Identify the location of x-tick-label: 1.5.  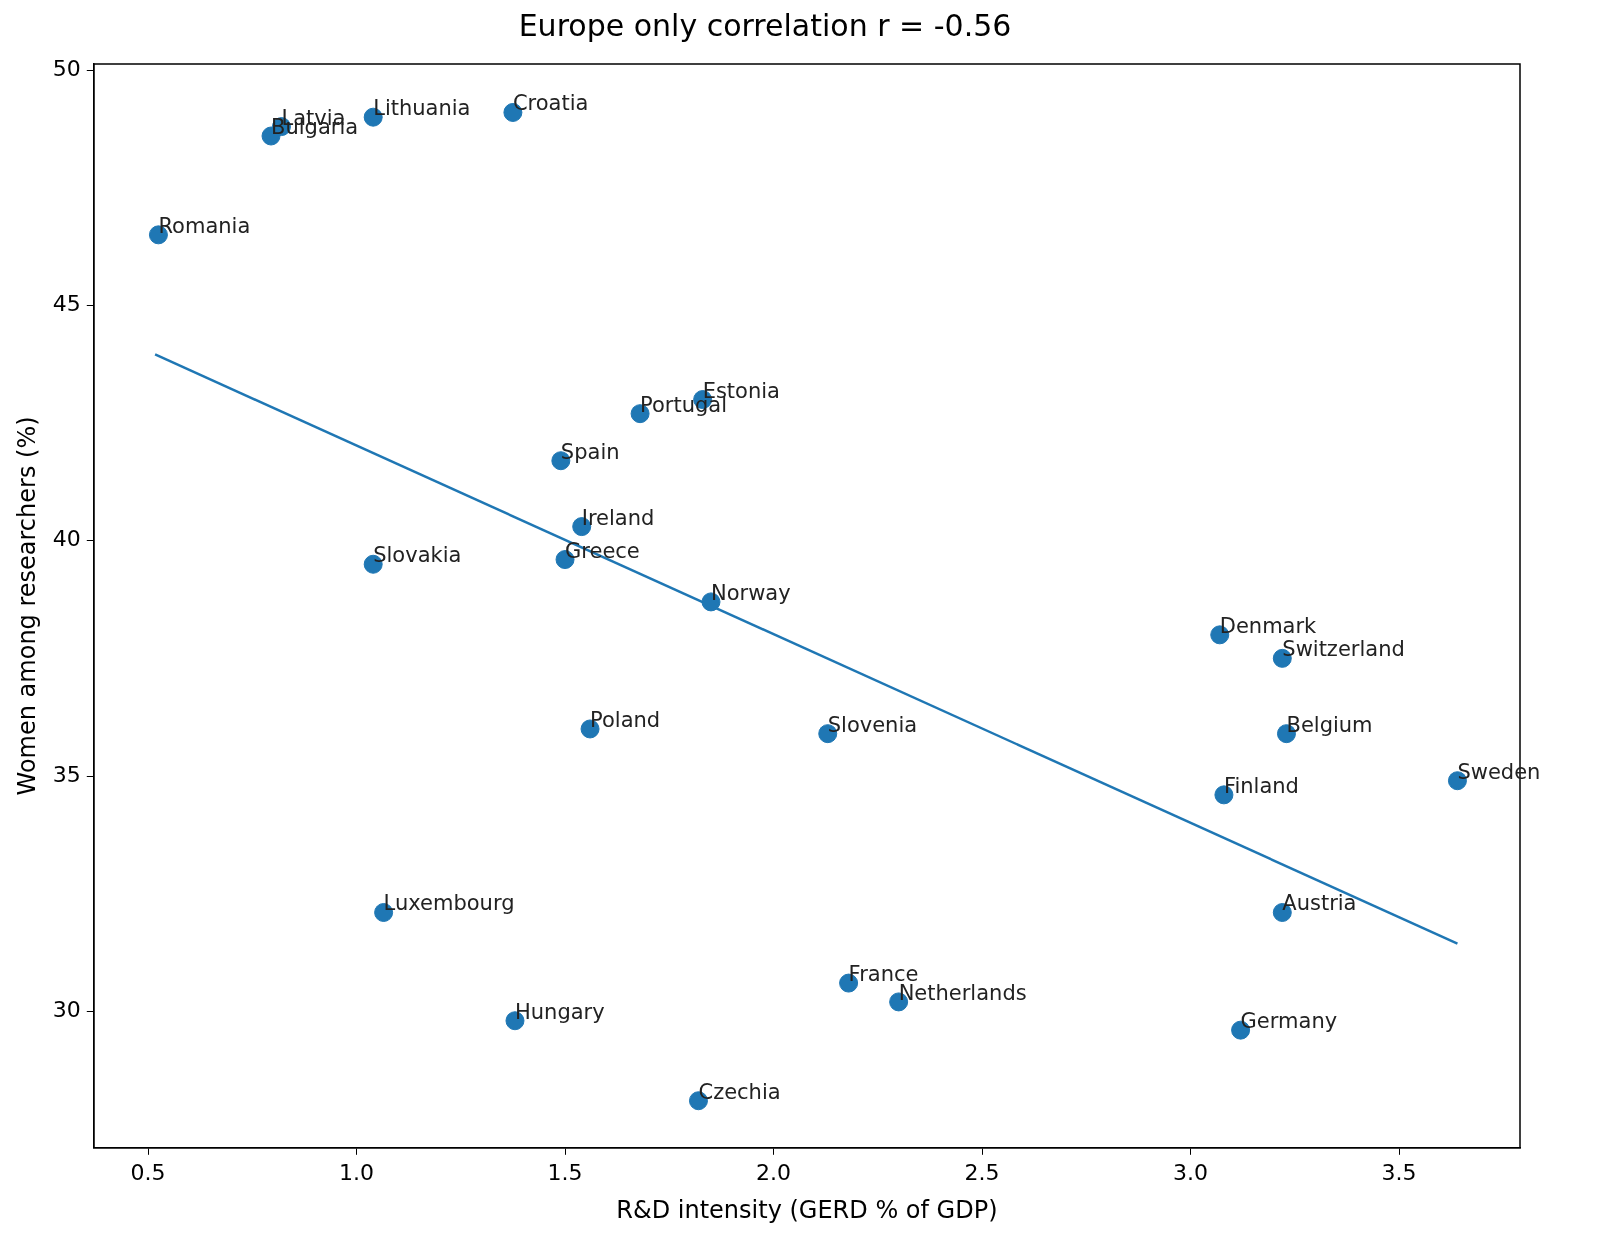
(565, 1172).